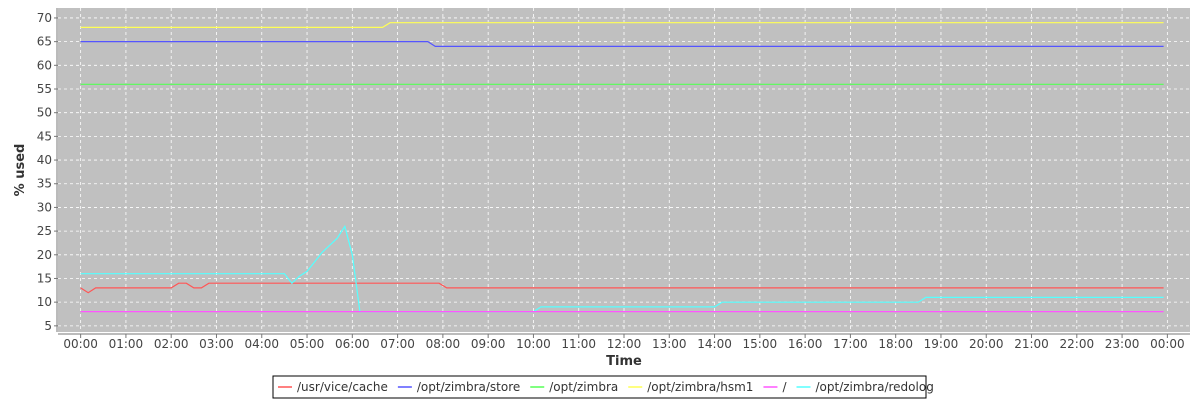 The height and width of the screenshot is (404, 1200). Describe the element at coordinates (874, 387) in the screenshot. I see `legend-label: /opt/zimbra/redolog` at that location.